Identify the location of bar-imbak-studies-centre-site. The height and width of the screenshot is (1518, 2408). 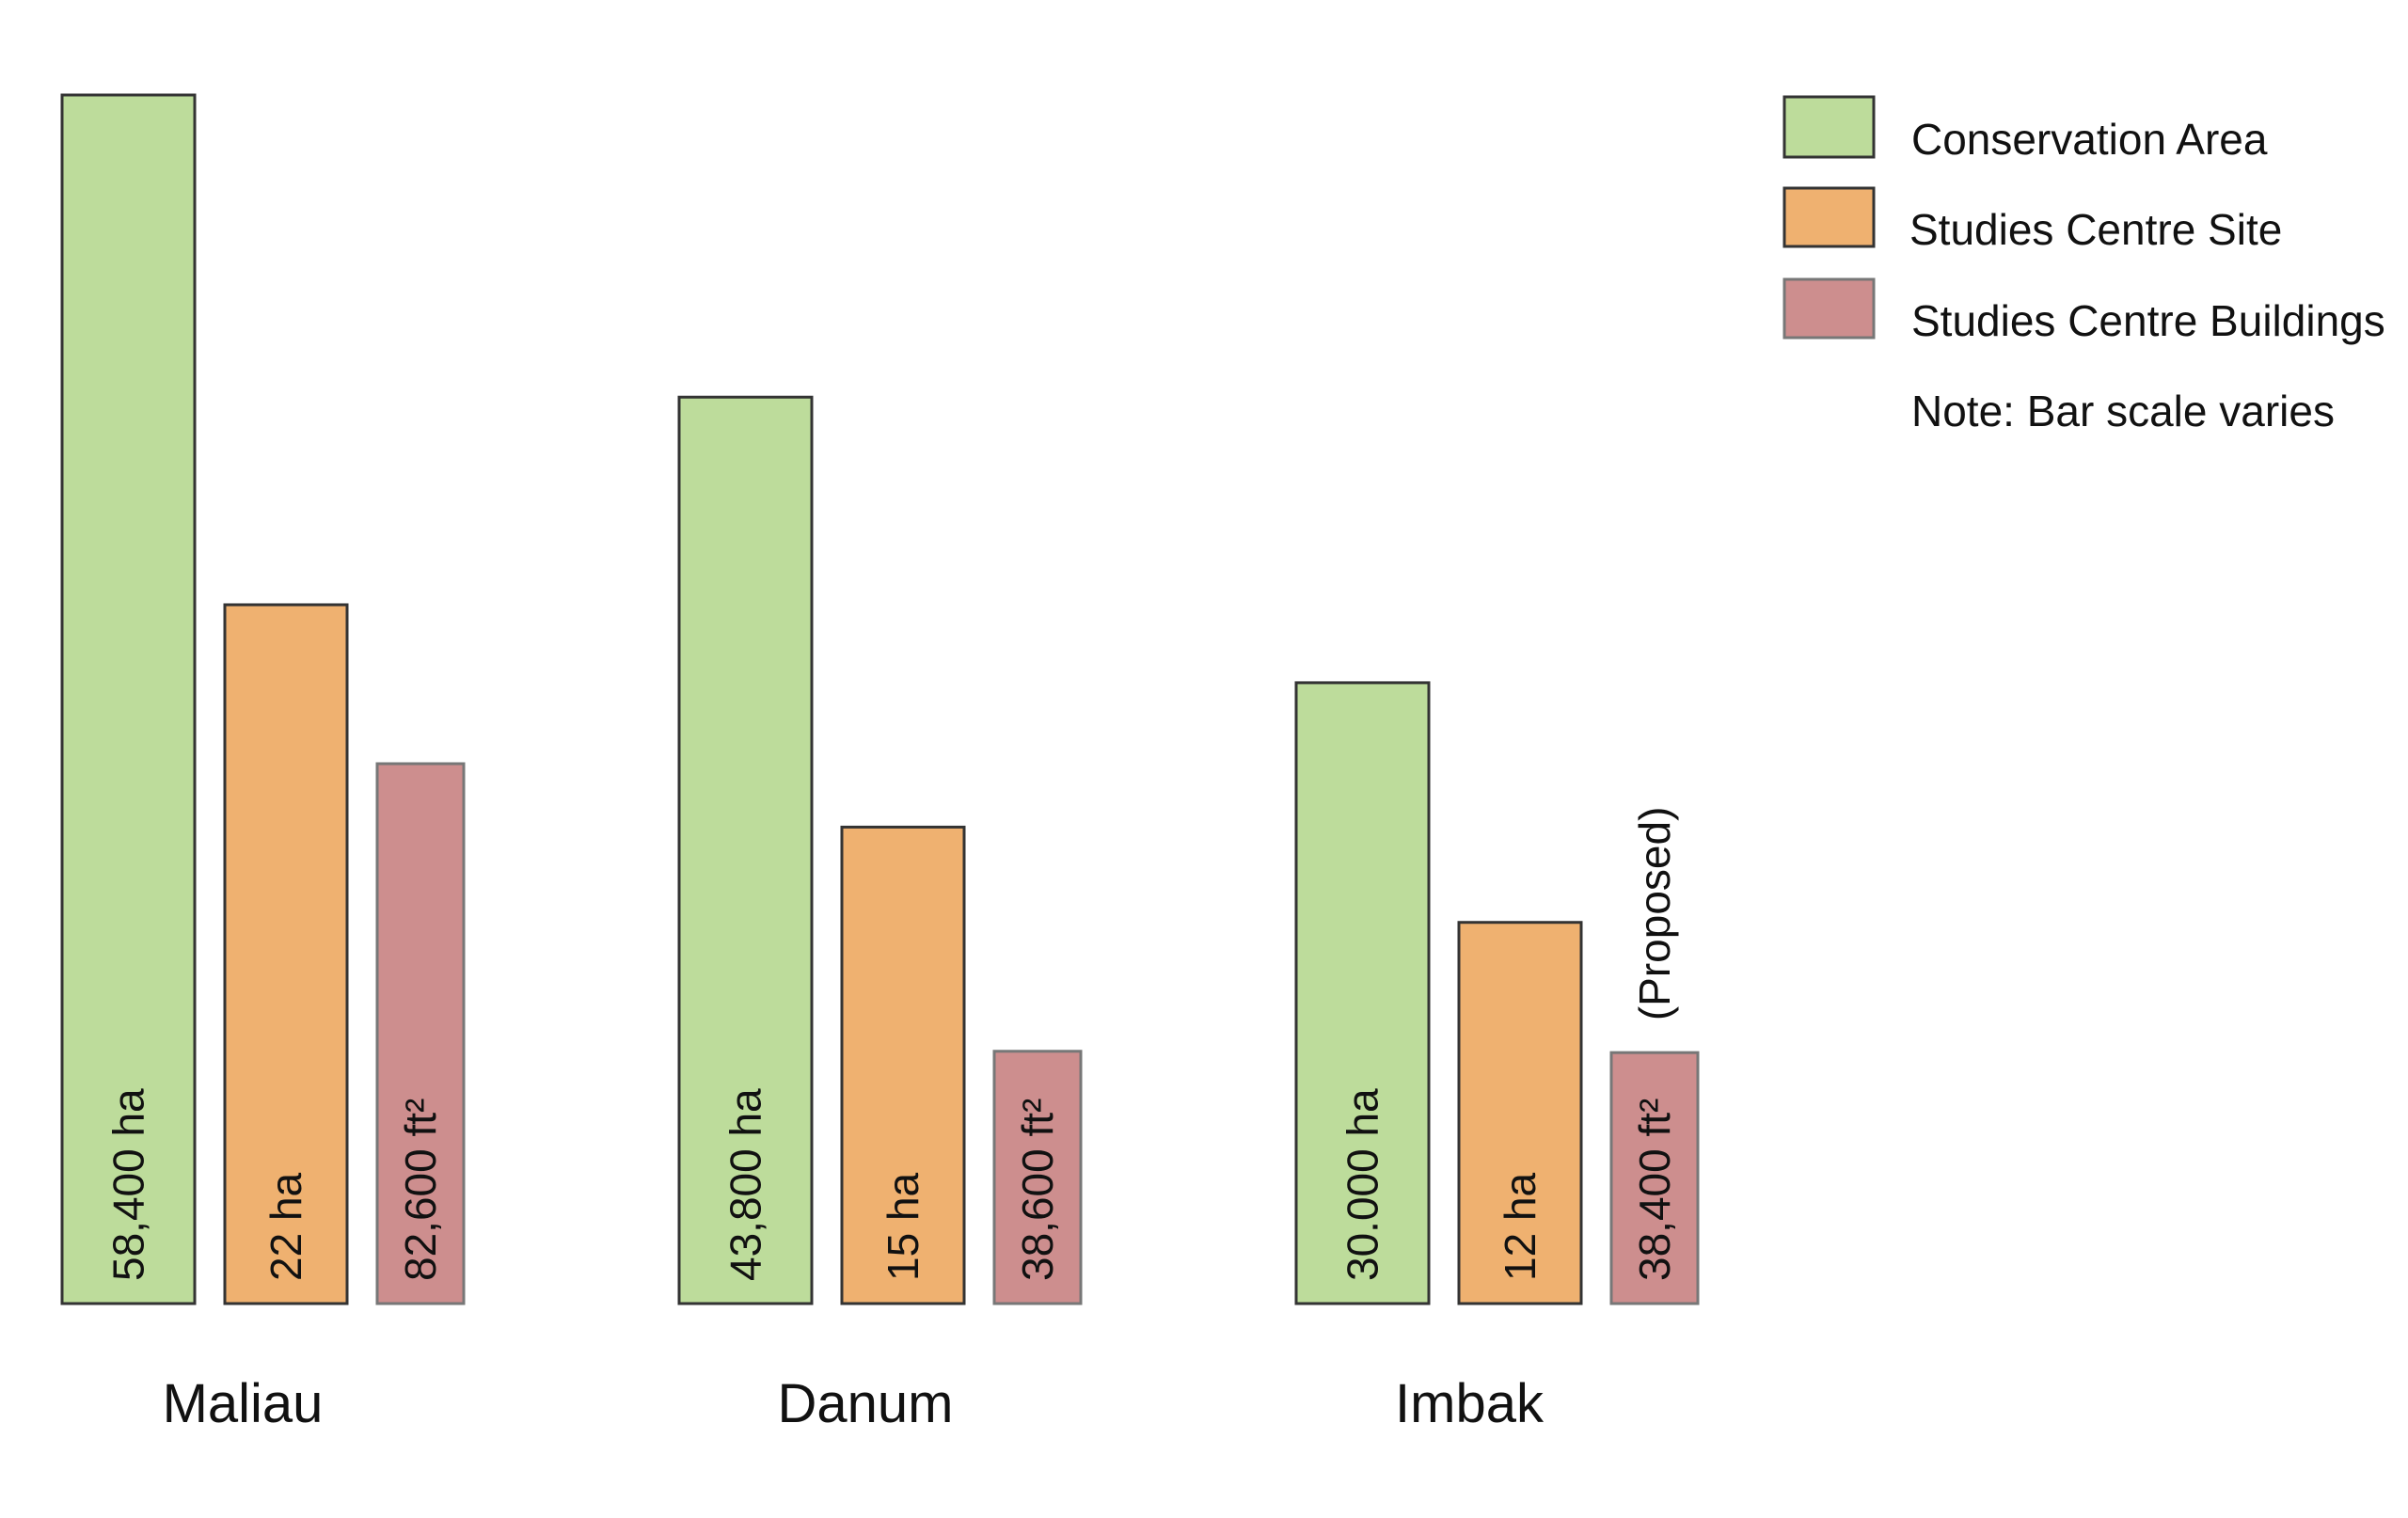
(1520, 1113).